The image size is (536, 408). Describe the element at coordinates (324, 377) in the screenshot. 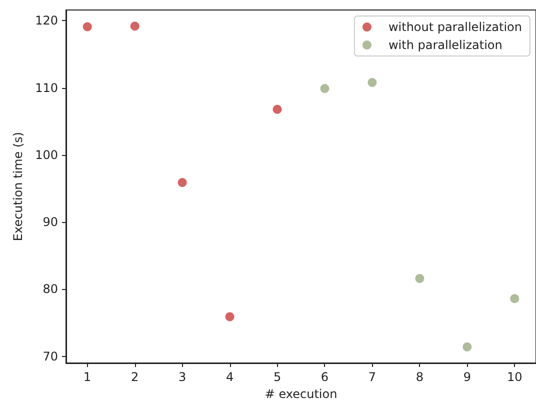

I see `x-tick-label: 6` at that location.